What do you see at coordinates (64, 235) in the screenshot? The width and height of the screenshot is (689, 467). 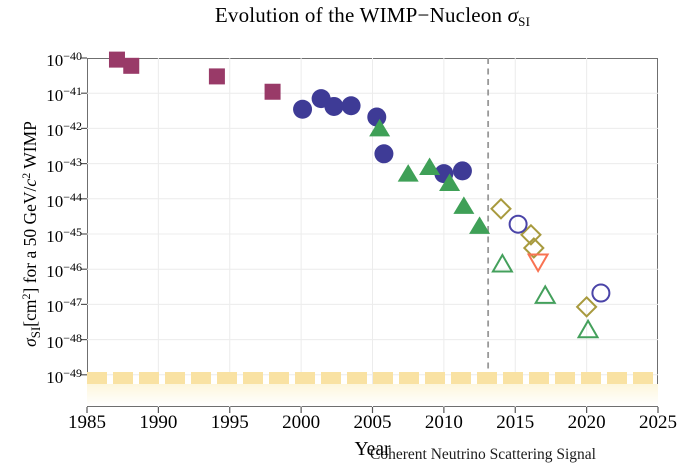 I see `y-tick-label: 10−45` at bounding box center [64, 235].